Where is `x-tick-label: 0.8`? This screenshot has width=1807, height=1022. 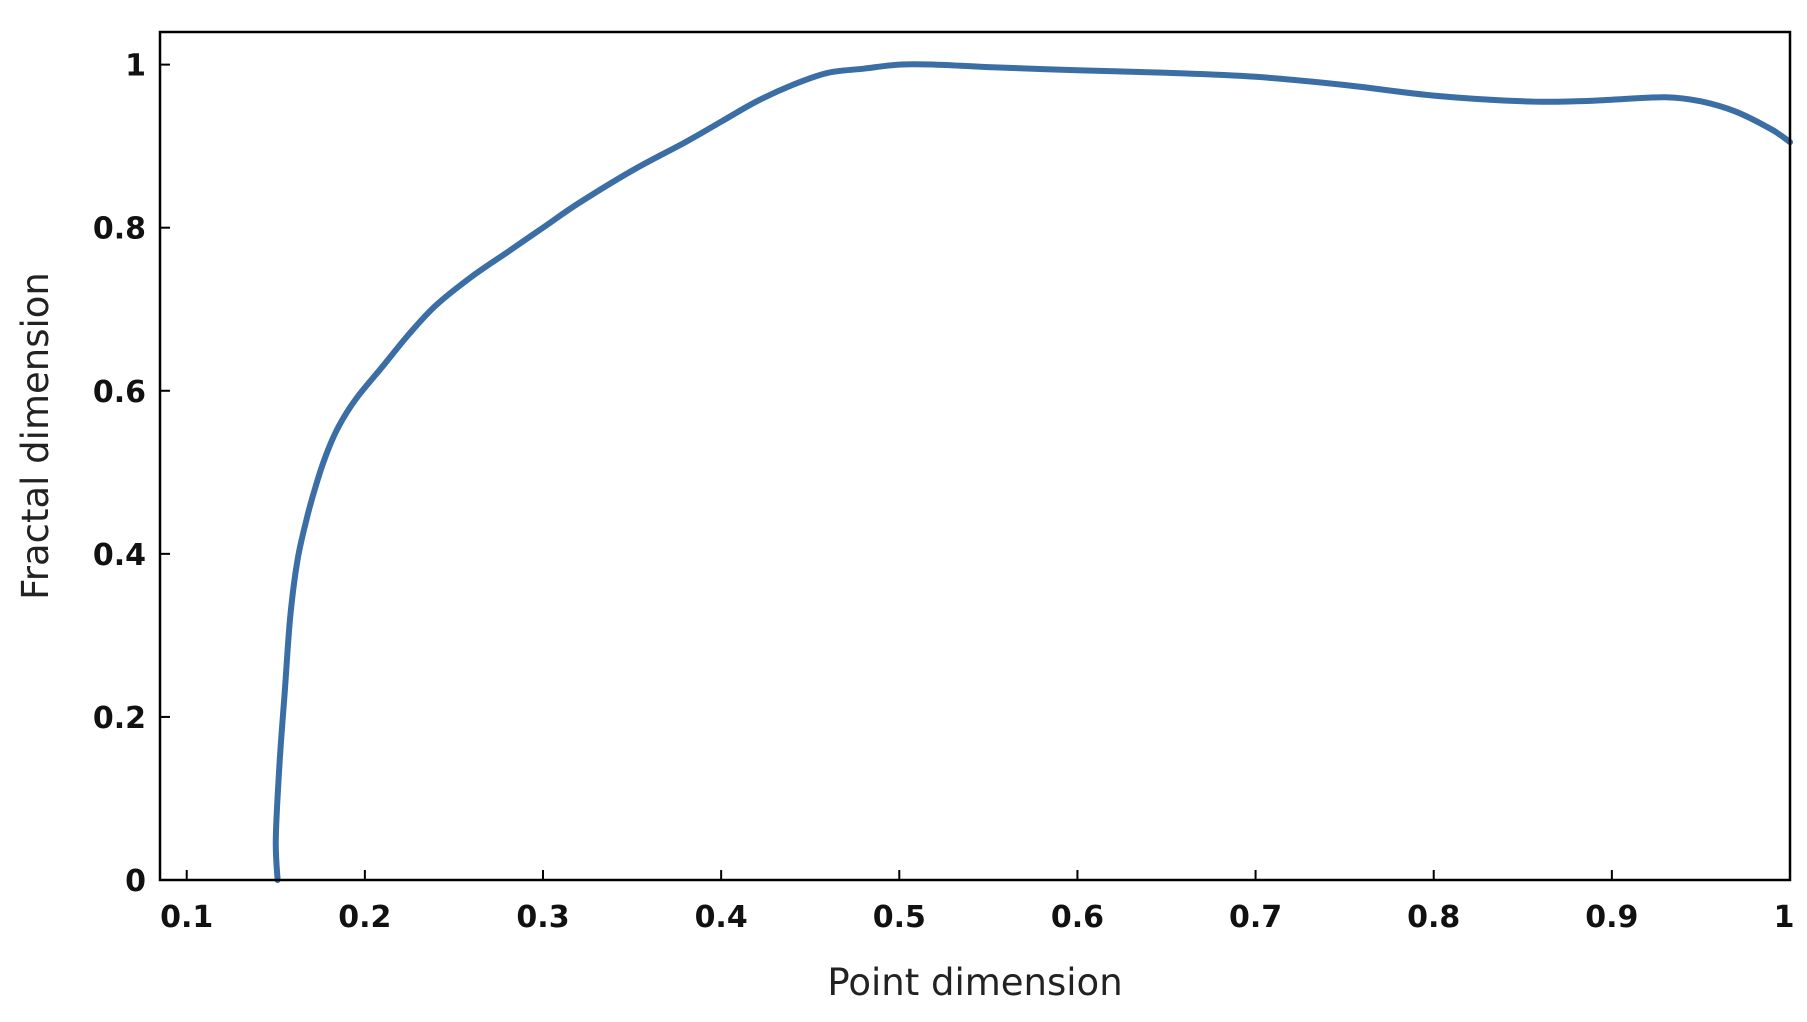
x-tick-label: 0.8 is located at coordinates (1433, 917).